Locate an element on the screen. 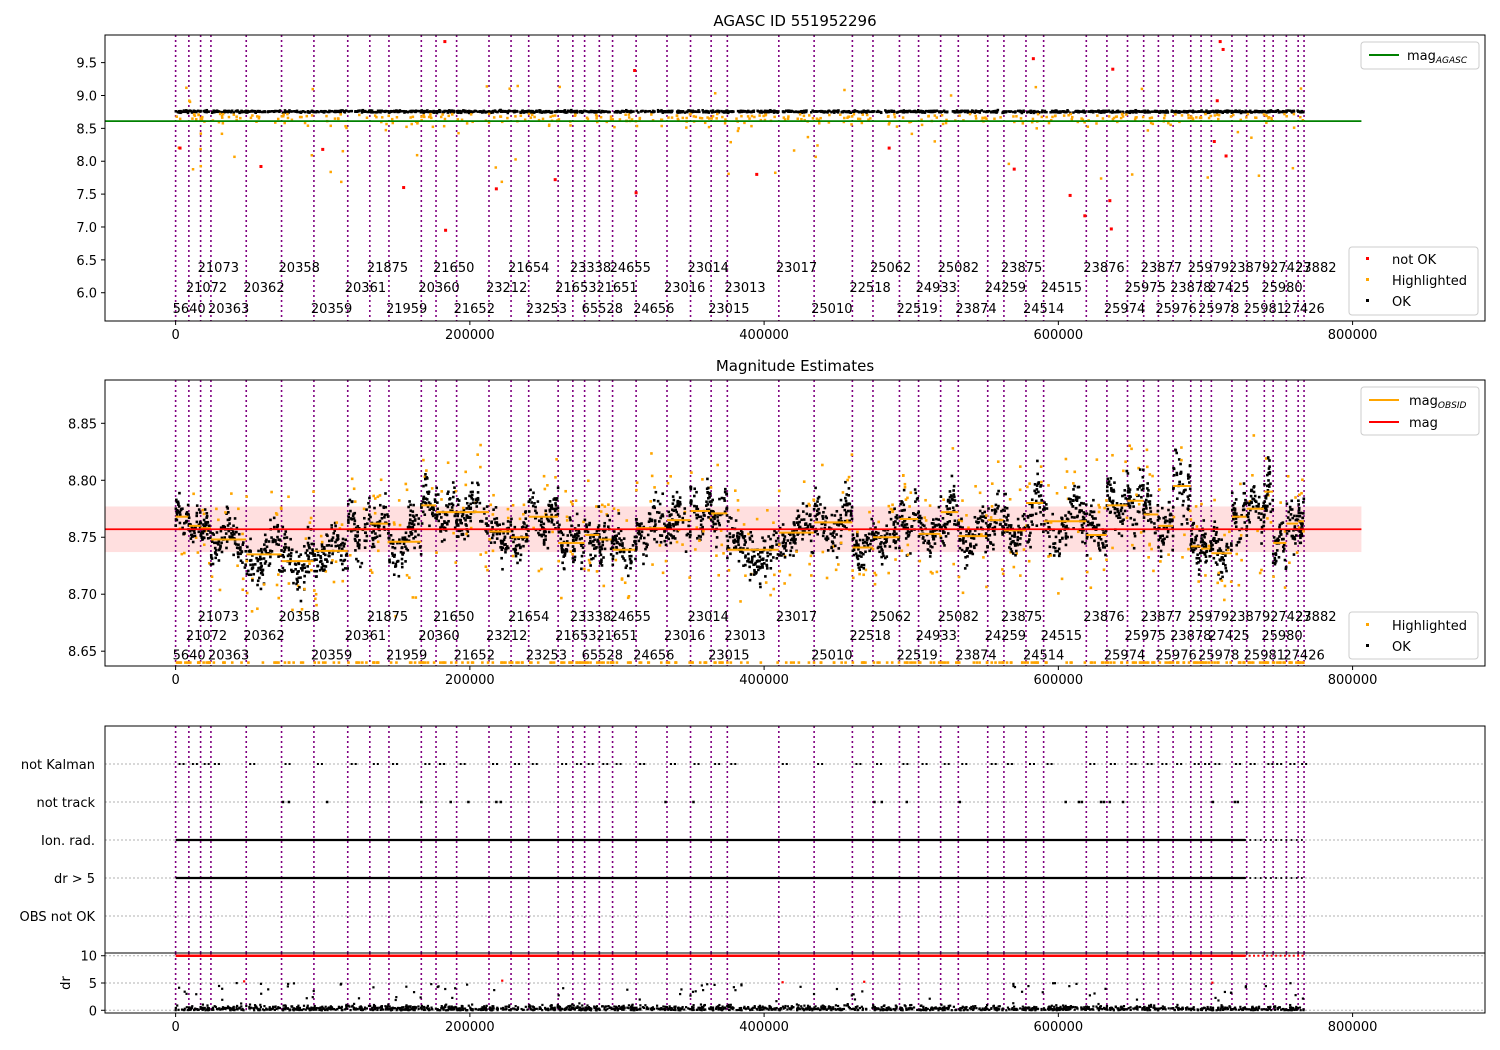 The width and height of the screenshot is (1500, 1050). not-ok-point is located at coordinates (496, 189).